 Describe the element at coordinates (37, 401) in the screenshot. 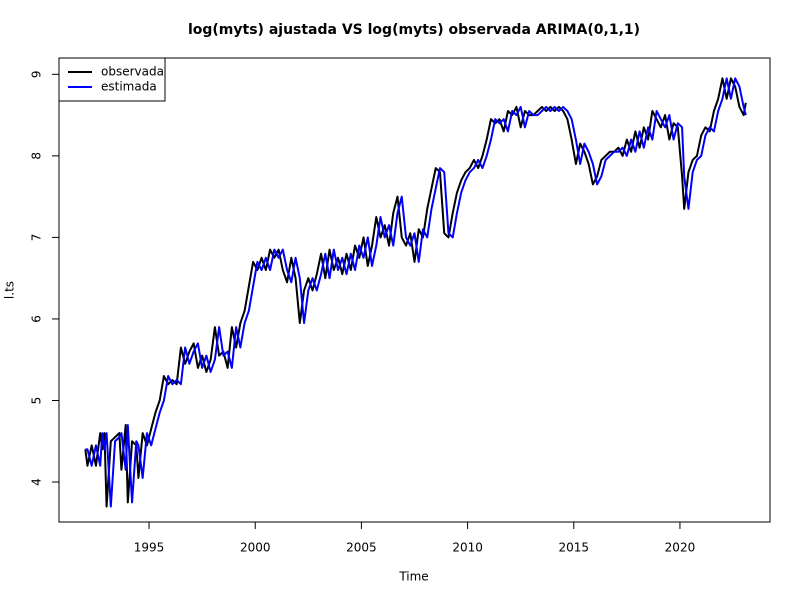

I see `y-tick-label: 5` at that location.